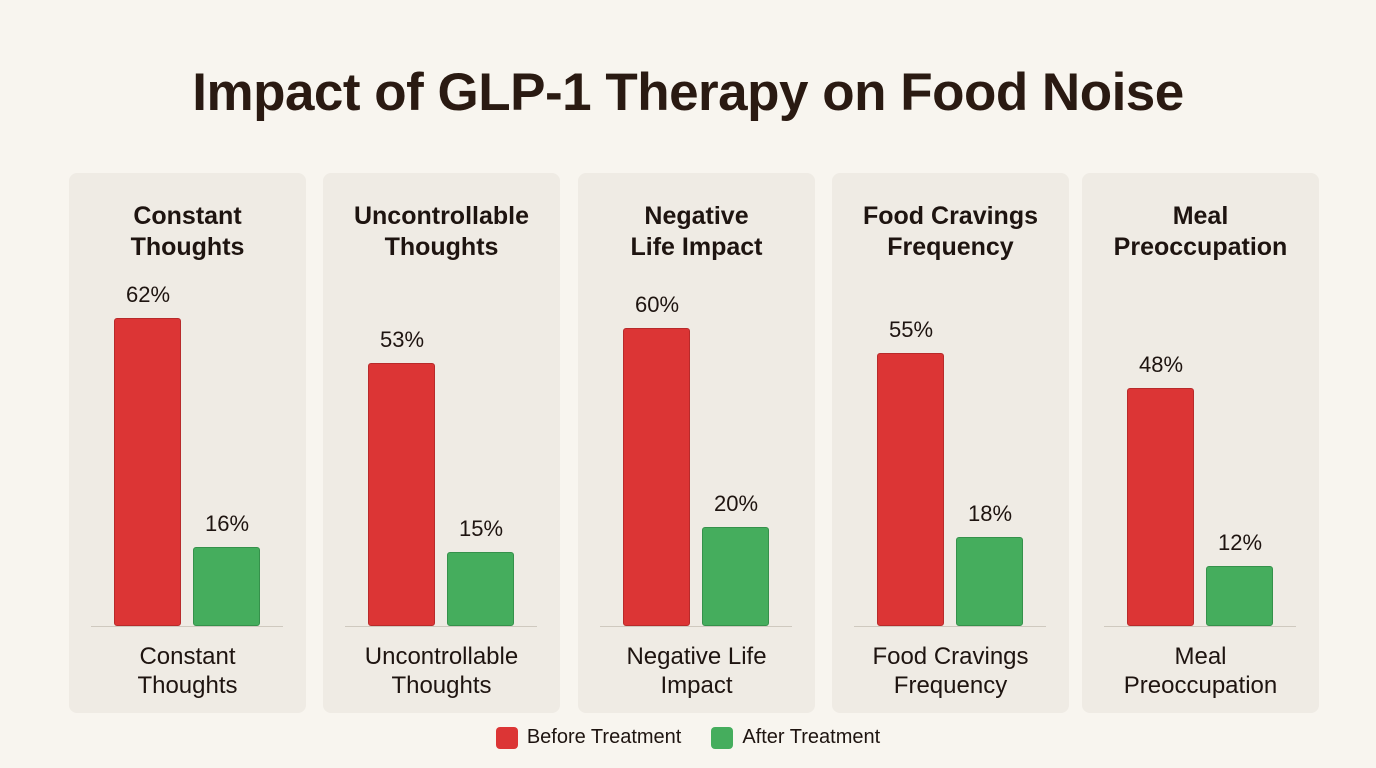 Image resolution: width=1376 pixels, height=768 pixels. I want to click on panel-0: Constant Thoughts 62% 16% Constant Thoughts, so click(187, 443).